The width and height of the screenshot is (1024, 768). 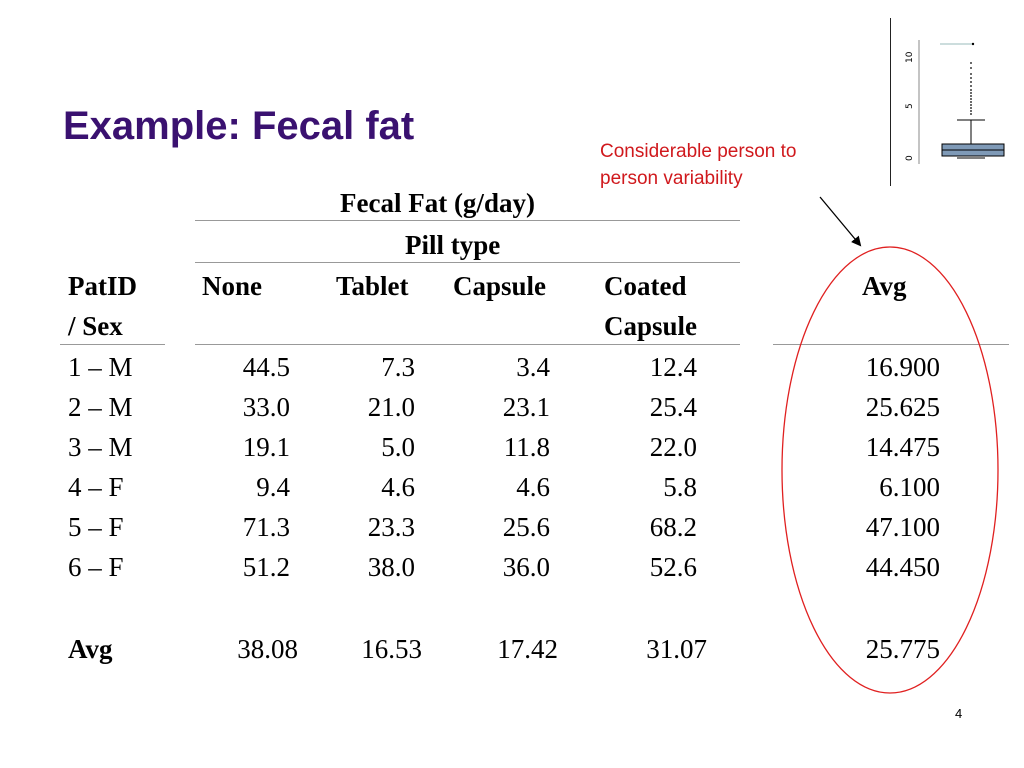 I want to click on cell-avg: 14.475, so click(x=902, y=447).